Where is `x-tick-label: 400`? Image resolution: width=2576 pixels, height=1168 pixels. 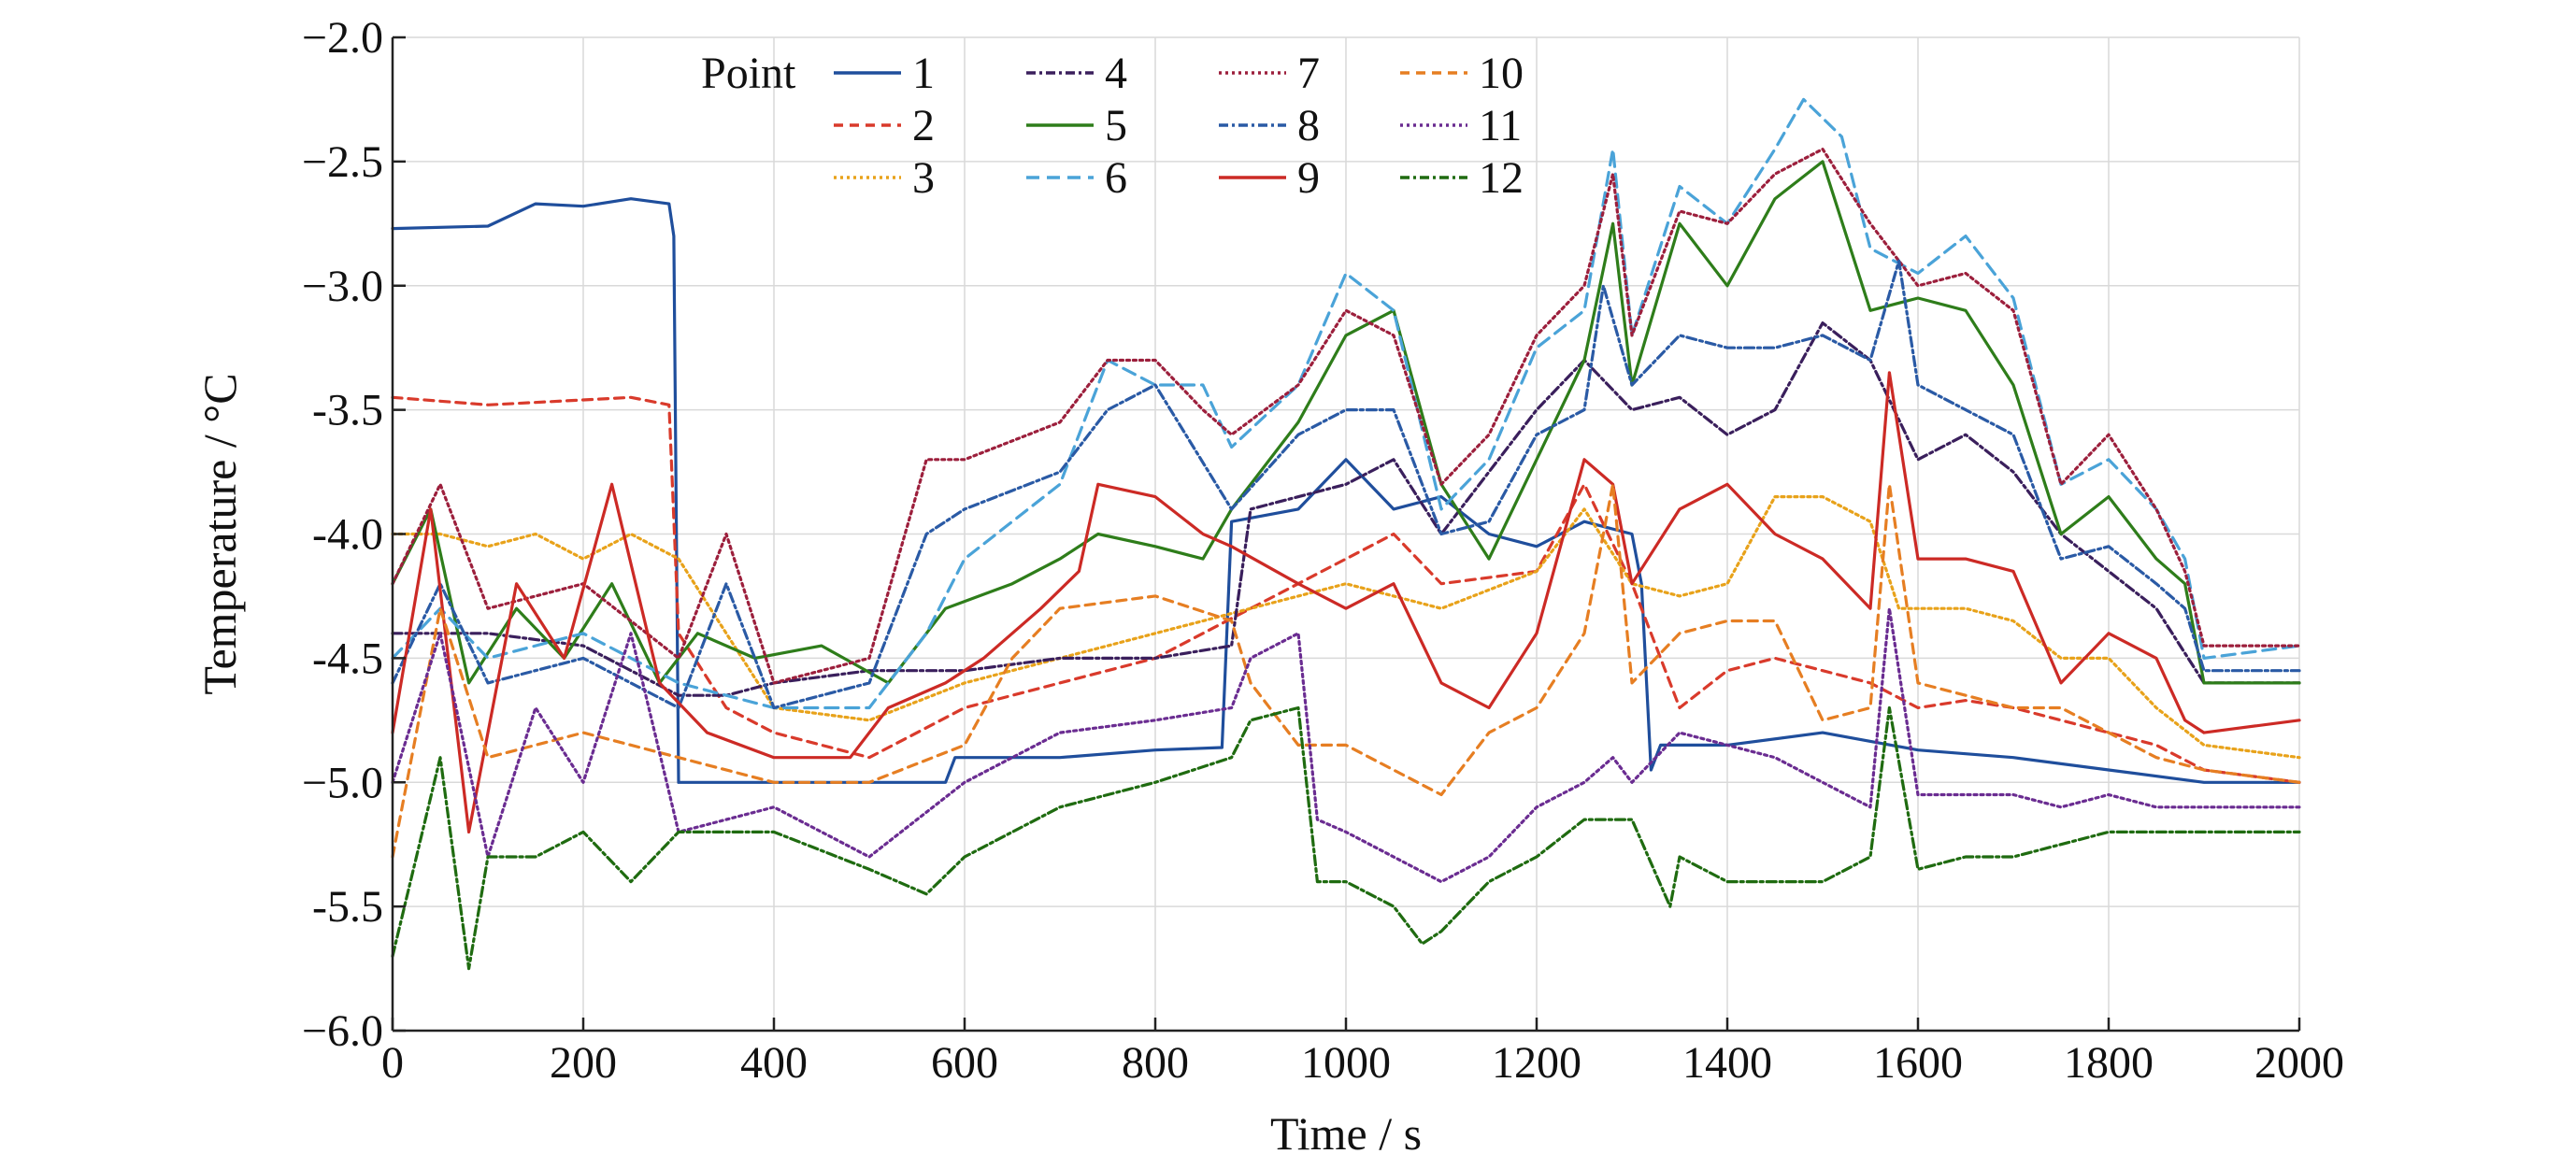
x-tick-label: 400 is located at coordinates (774, 1063).